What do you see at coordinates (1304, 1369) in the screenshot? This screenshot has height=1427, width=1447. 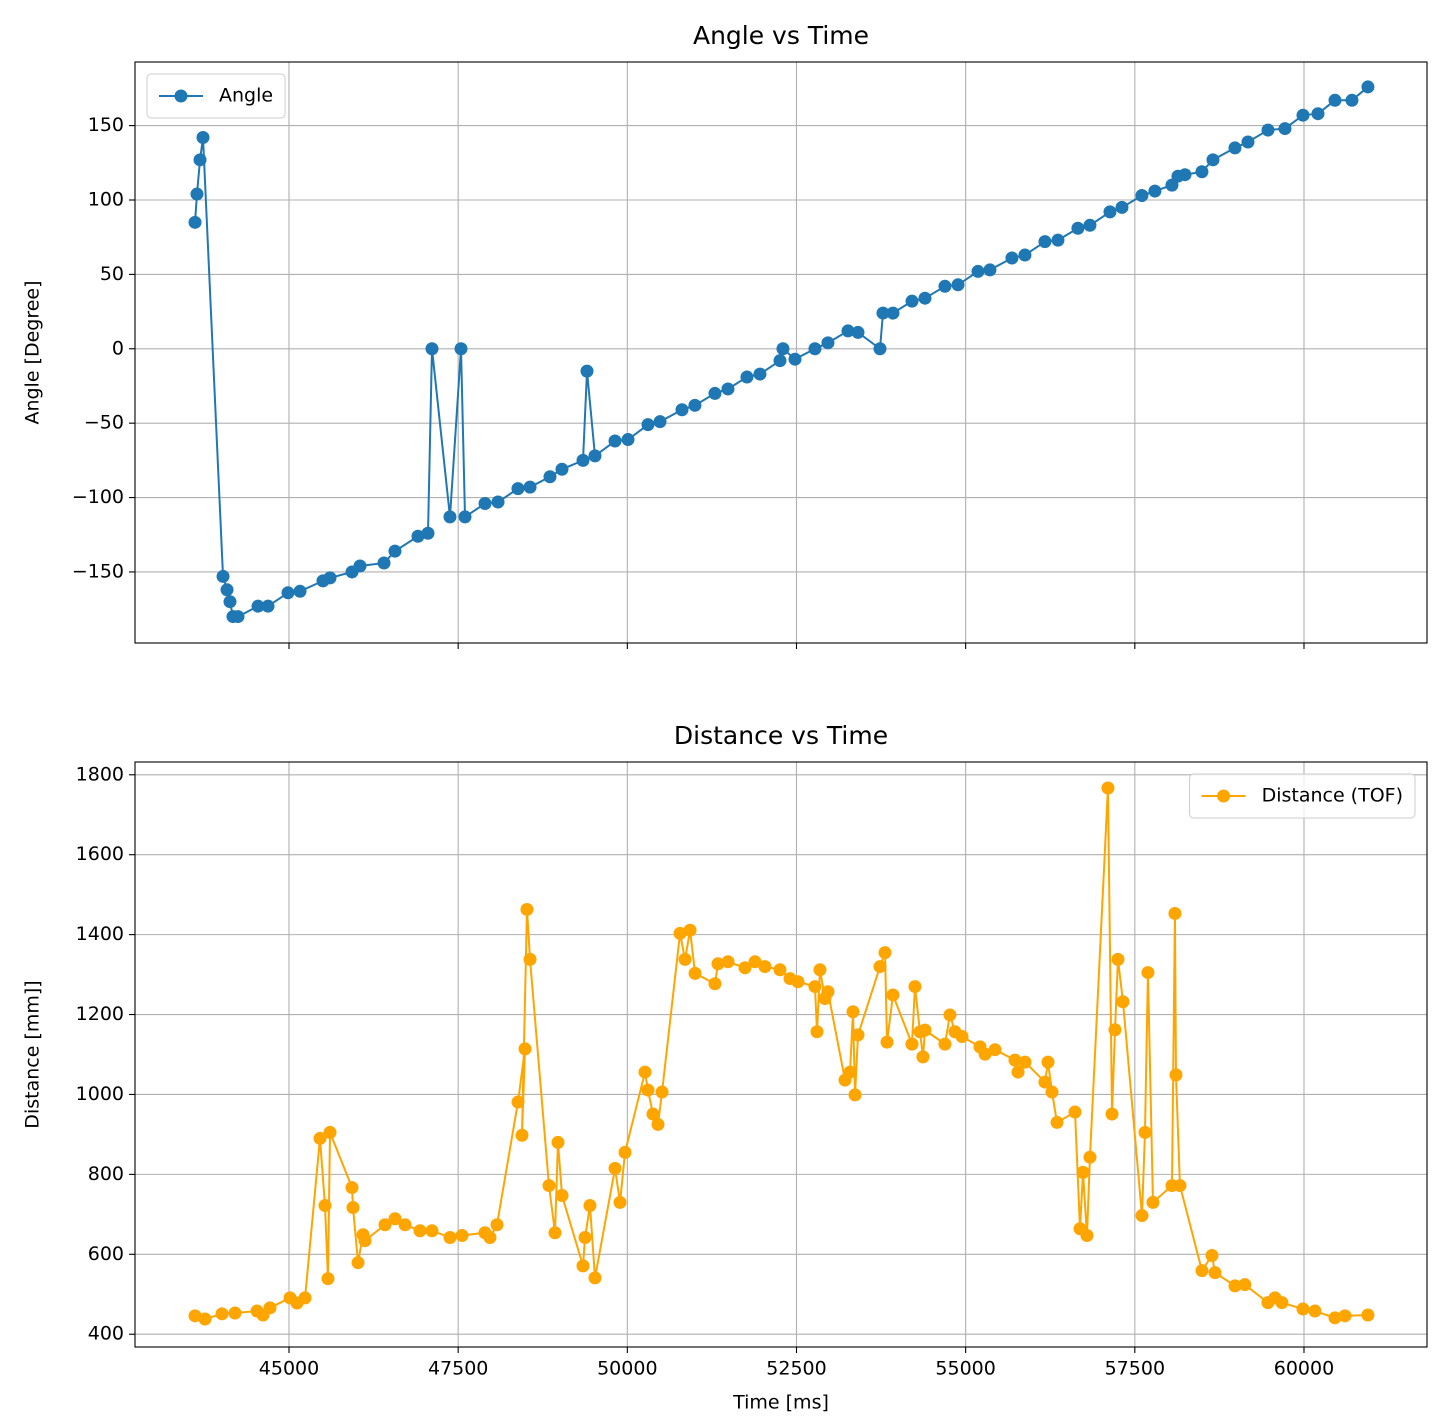 I see `x-tick-label: 60000` at bounding box center [1304, 1369].